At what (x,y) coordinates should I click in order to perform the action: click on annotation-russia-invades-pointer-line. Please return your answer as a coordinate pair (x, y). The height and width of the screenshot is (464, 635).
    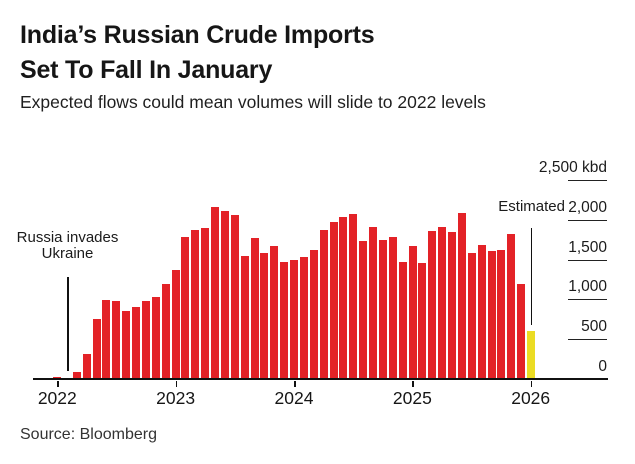
    Looking at the image, I should click on (68, 324).